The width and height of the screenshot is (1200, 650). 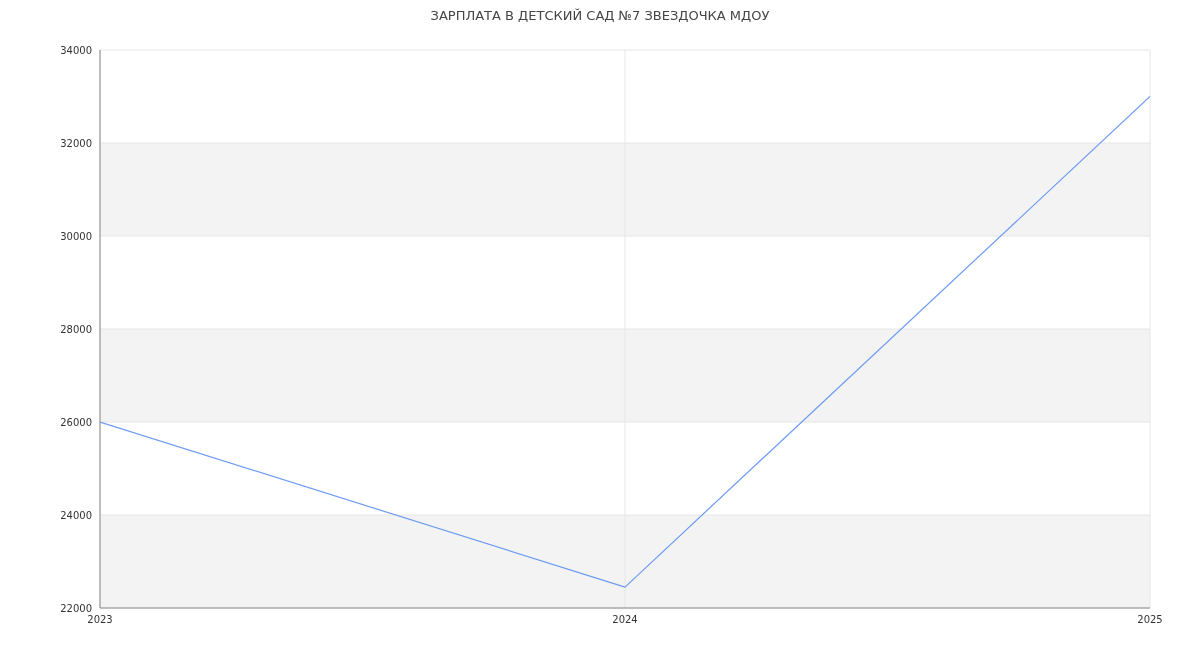 I want to click on y-tick-label: 32000, so click(x=76, y=143).